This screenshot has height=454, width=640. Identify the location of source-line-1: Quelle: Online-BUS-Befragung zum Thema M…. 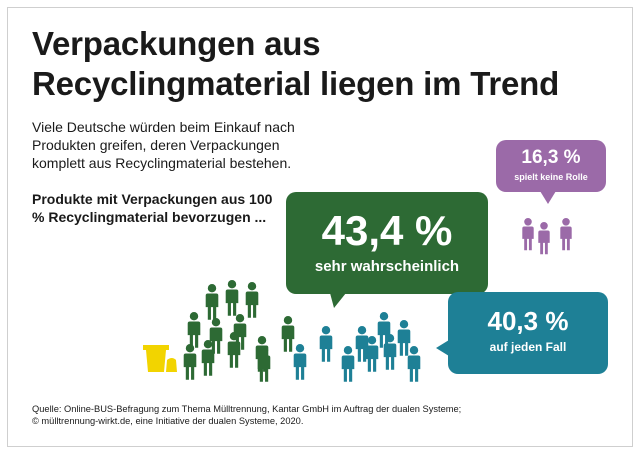
(247, 409).